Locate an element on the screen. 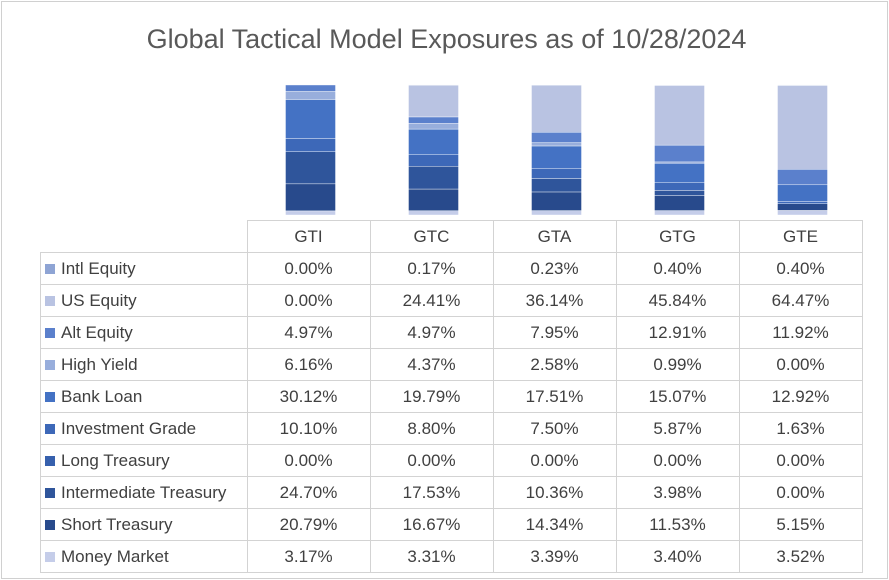 The image size is (889, 580). bar-segment-gti-short-treasury is located at coordinates (310, 197).